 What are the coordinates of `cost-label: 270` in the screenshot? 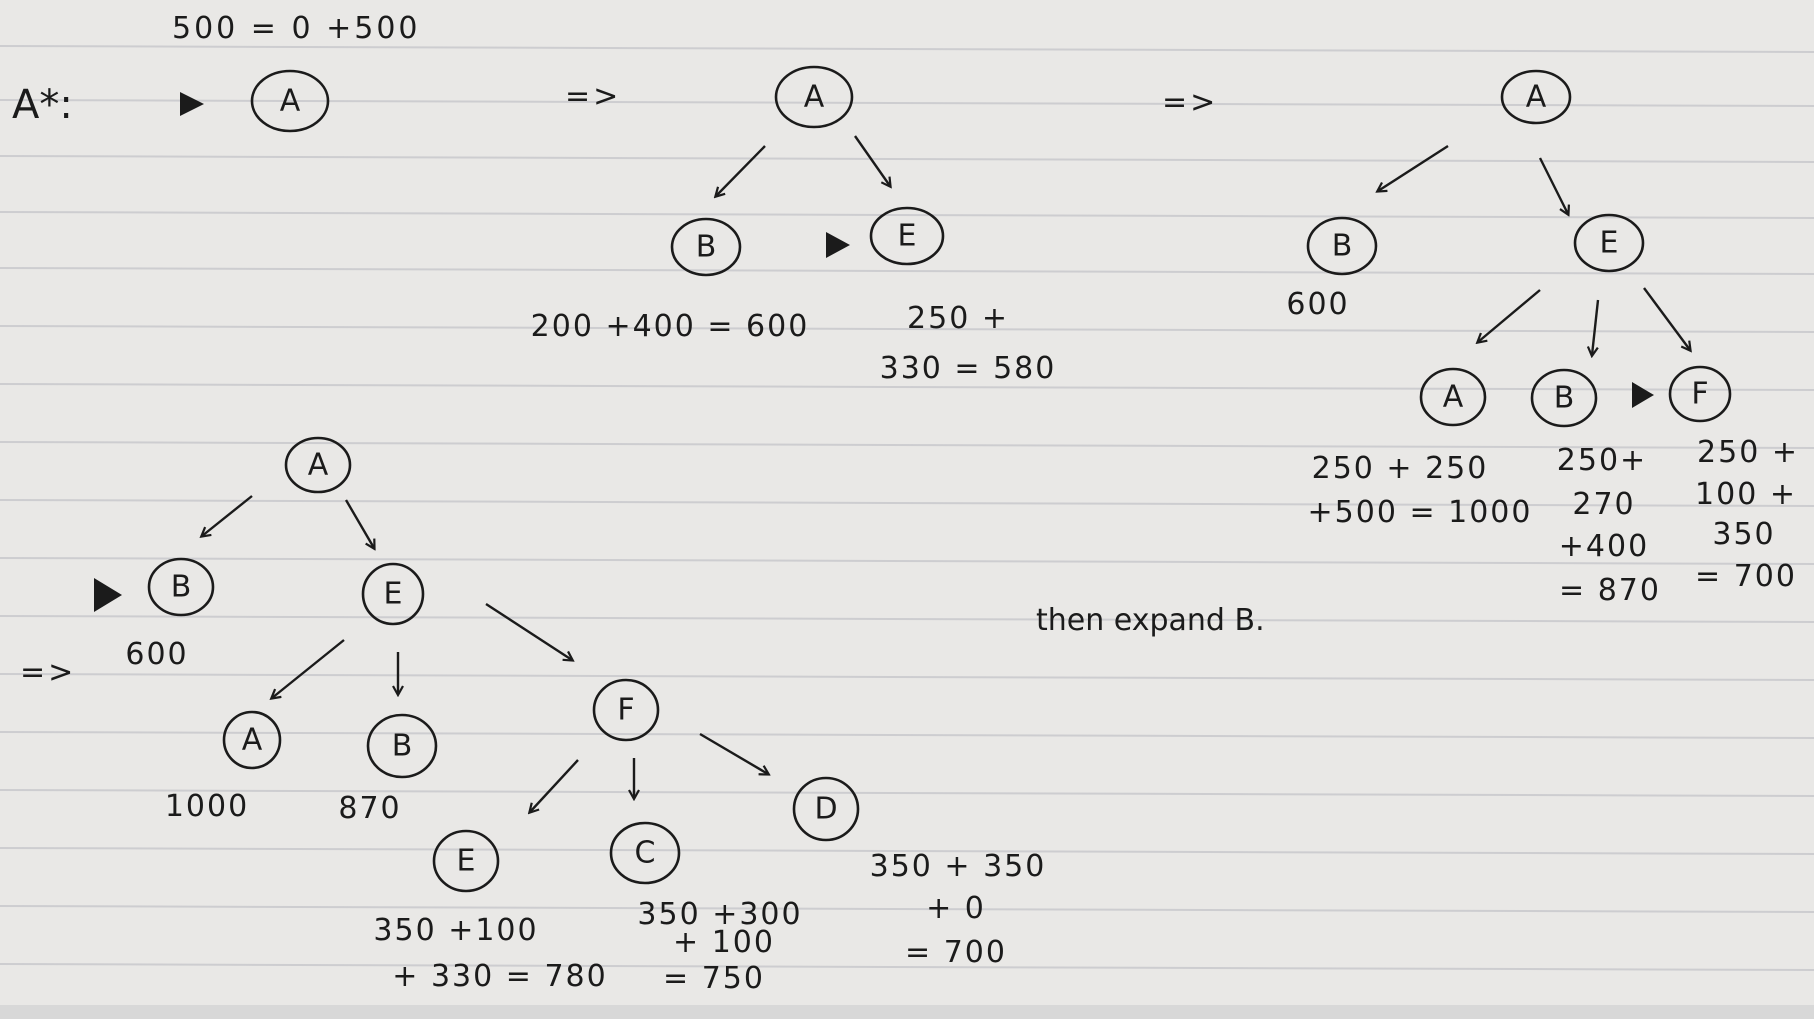 It's located at (1603, 504).